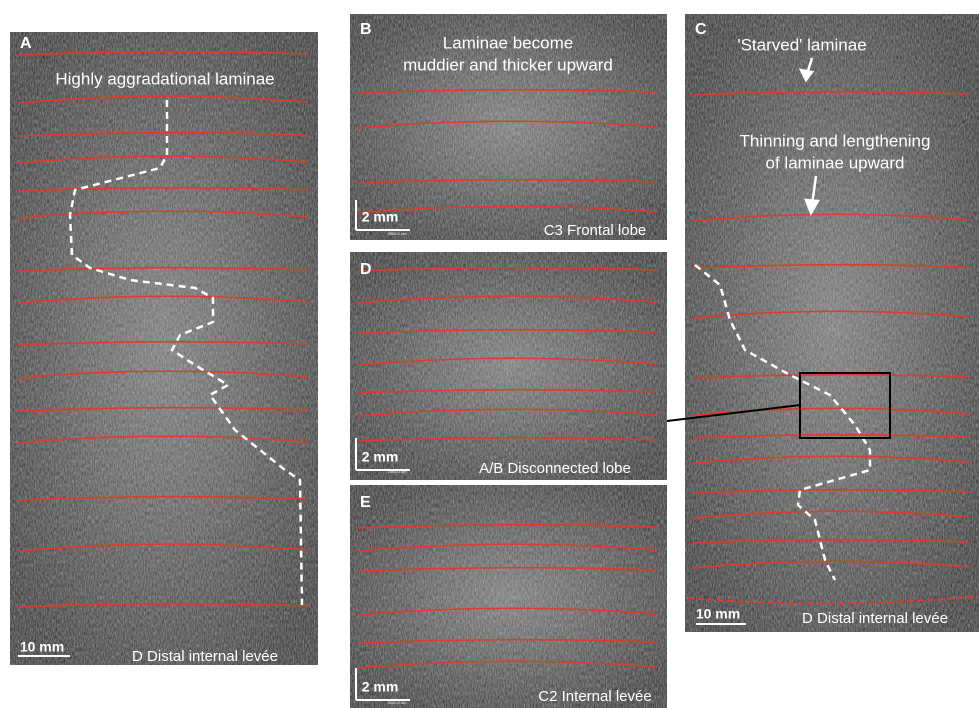  What do you see at coordinates (508, 42) in the screenshot?
I see `annotation: Laminae become` at bounding box center [508, 42].